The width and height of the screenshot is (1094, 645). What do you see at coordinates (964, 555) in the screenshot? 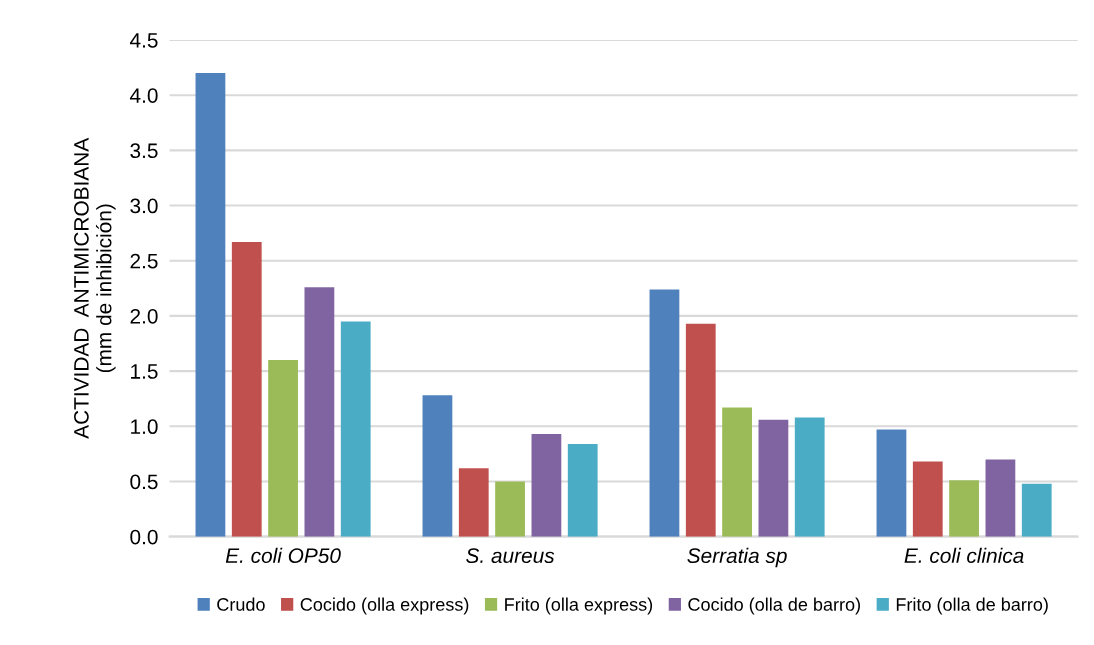
I see `x-tick-label: E. coli clinica` at bounding box center [964, 555].